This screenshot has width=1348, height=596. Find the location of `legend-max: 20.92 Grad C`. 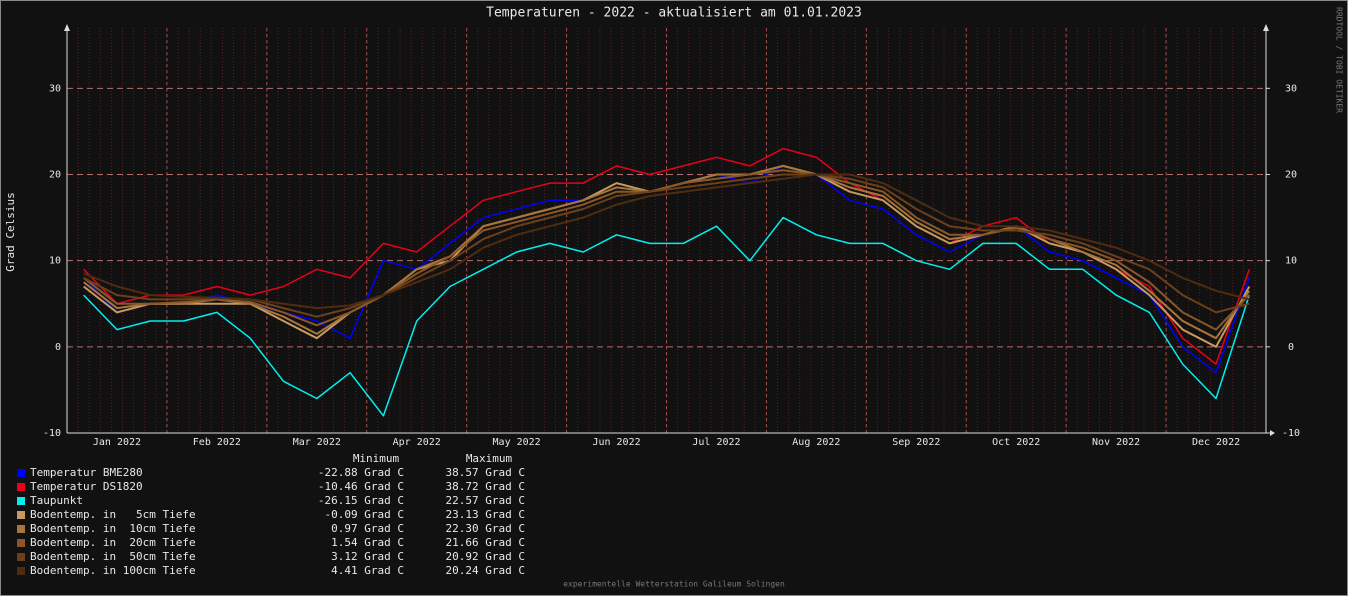

legend-max: 20.92 Grad C is located at coordinates (485, 556).